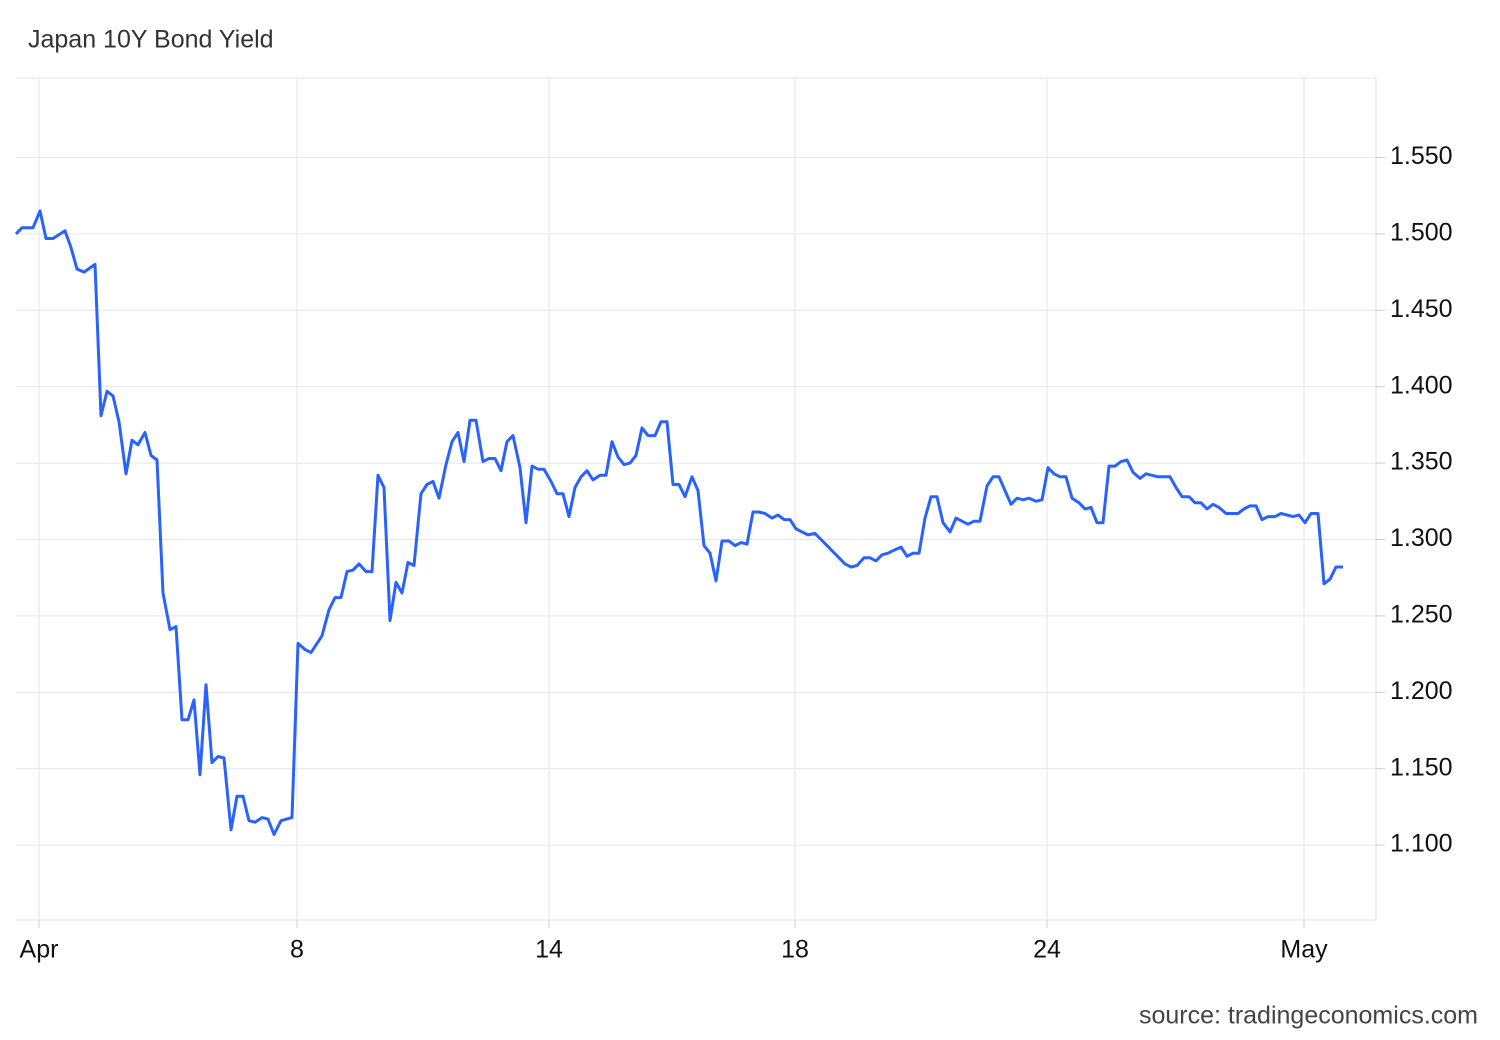 The width and height of the screenshot is (1500, 1040). Describe the element at coordinates (549, 950) in the screenshot. I see `x-tick-label: 14` at that location.